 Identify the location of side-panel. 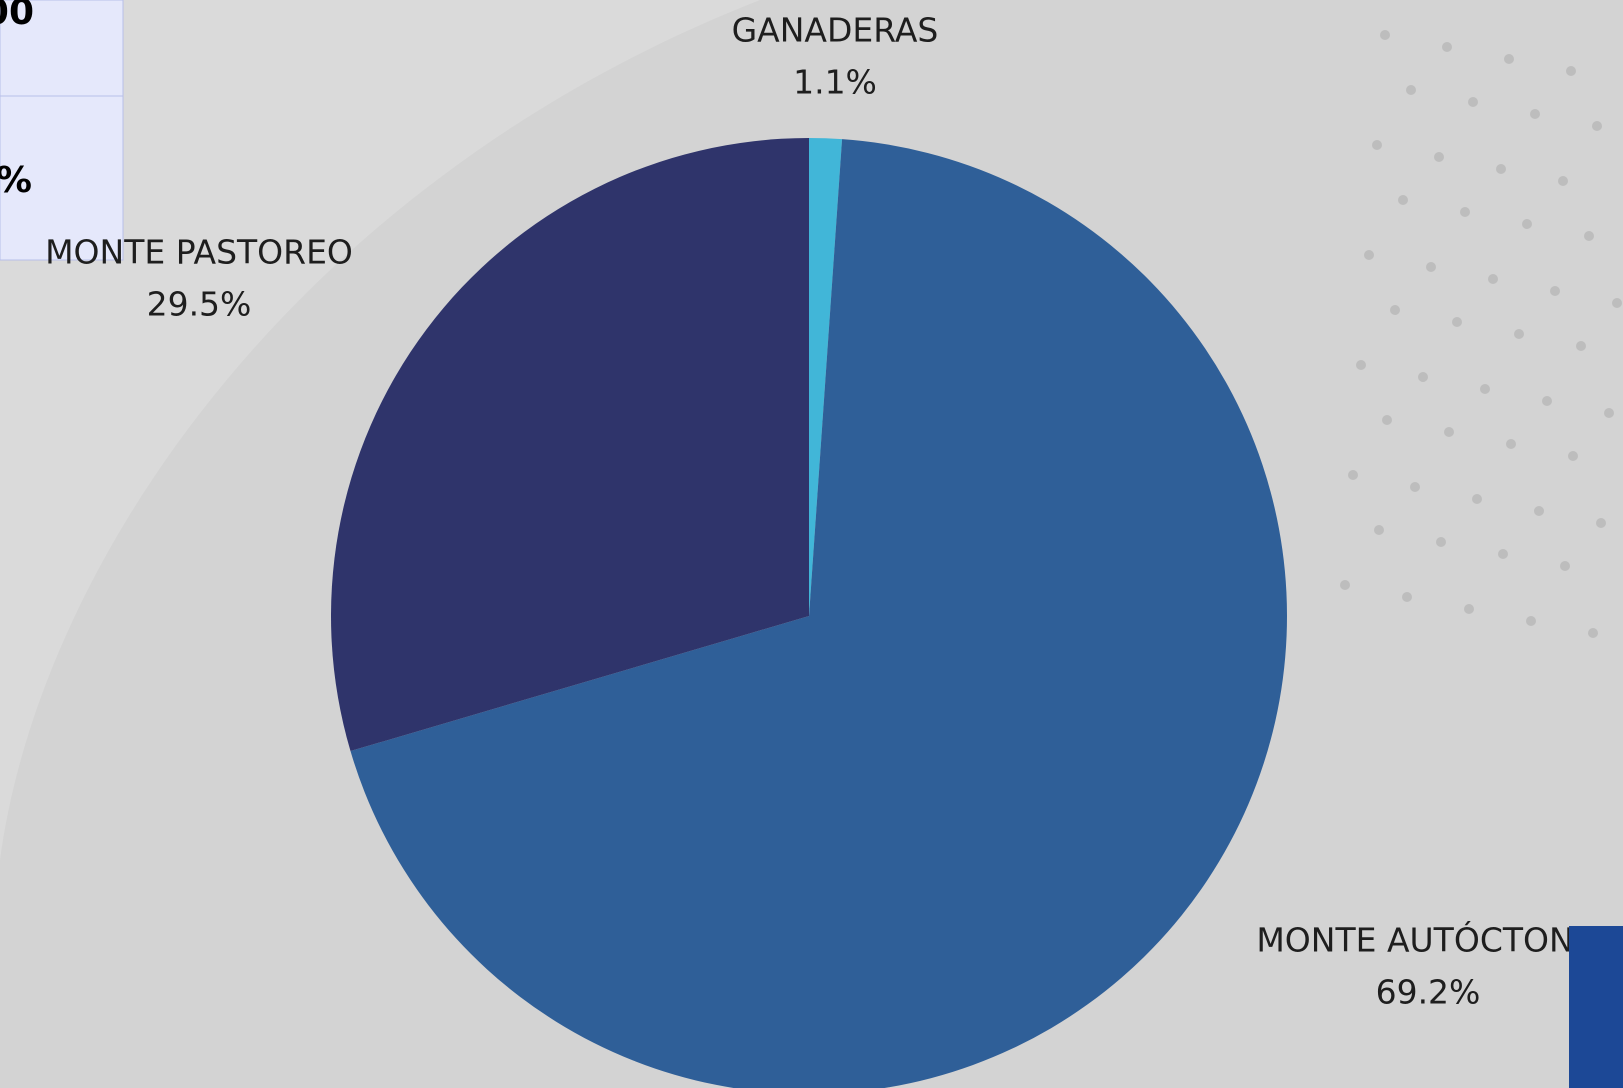
(62, 130).